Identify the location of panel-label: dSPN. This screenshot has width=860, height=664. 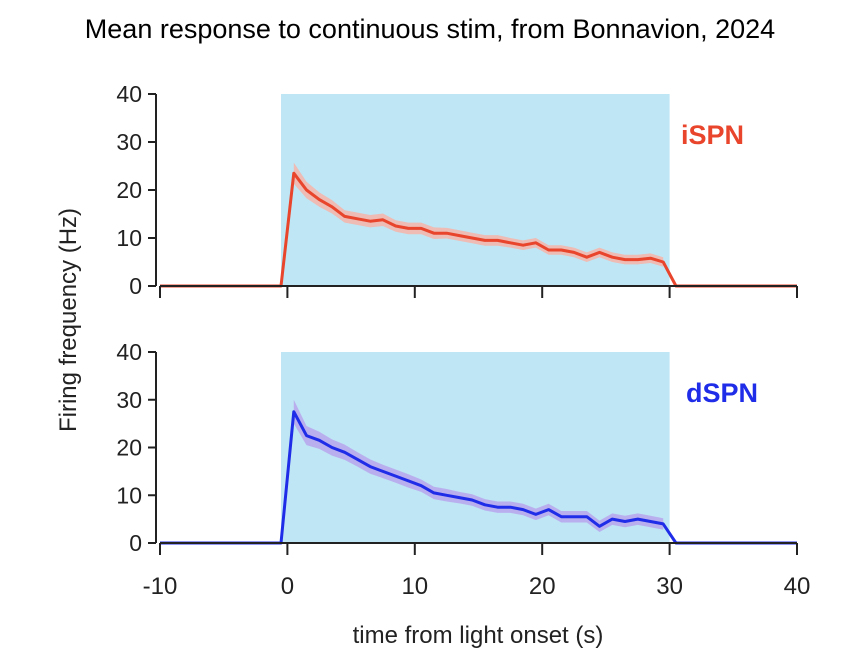
(722, 393).